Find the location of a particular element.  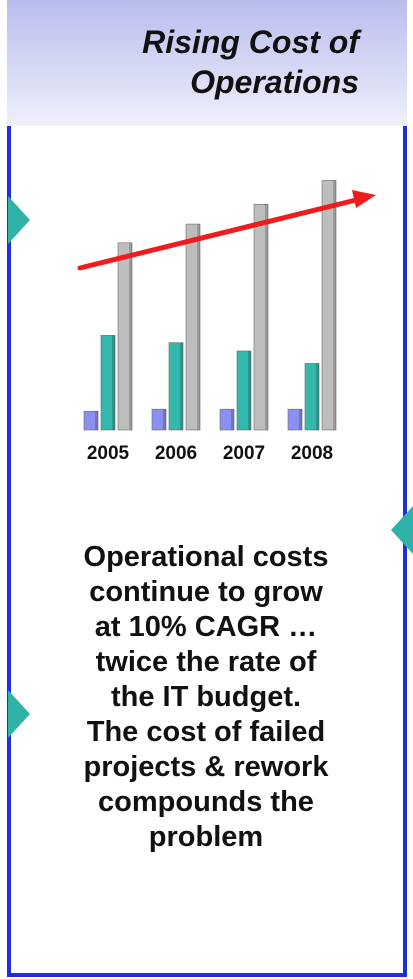

bar-2005-s2 is located at coordinates (108, 383).